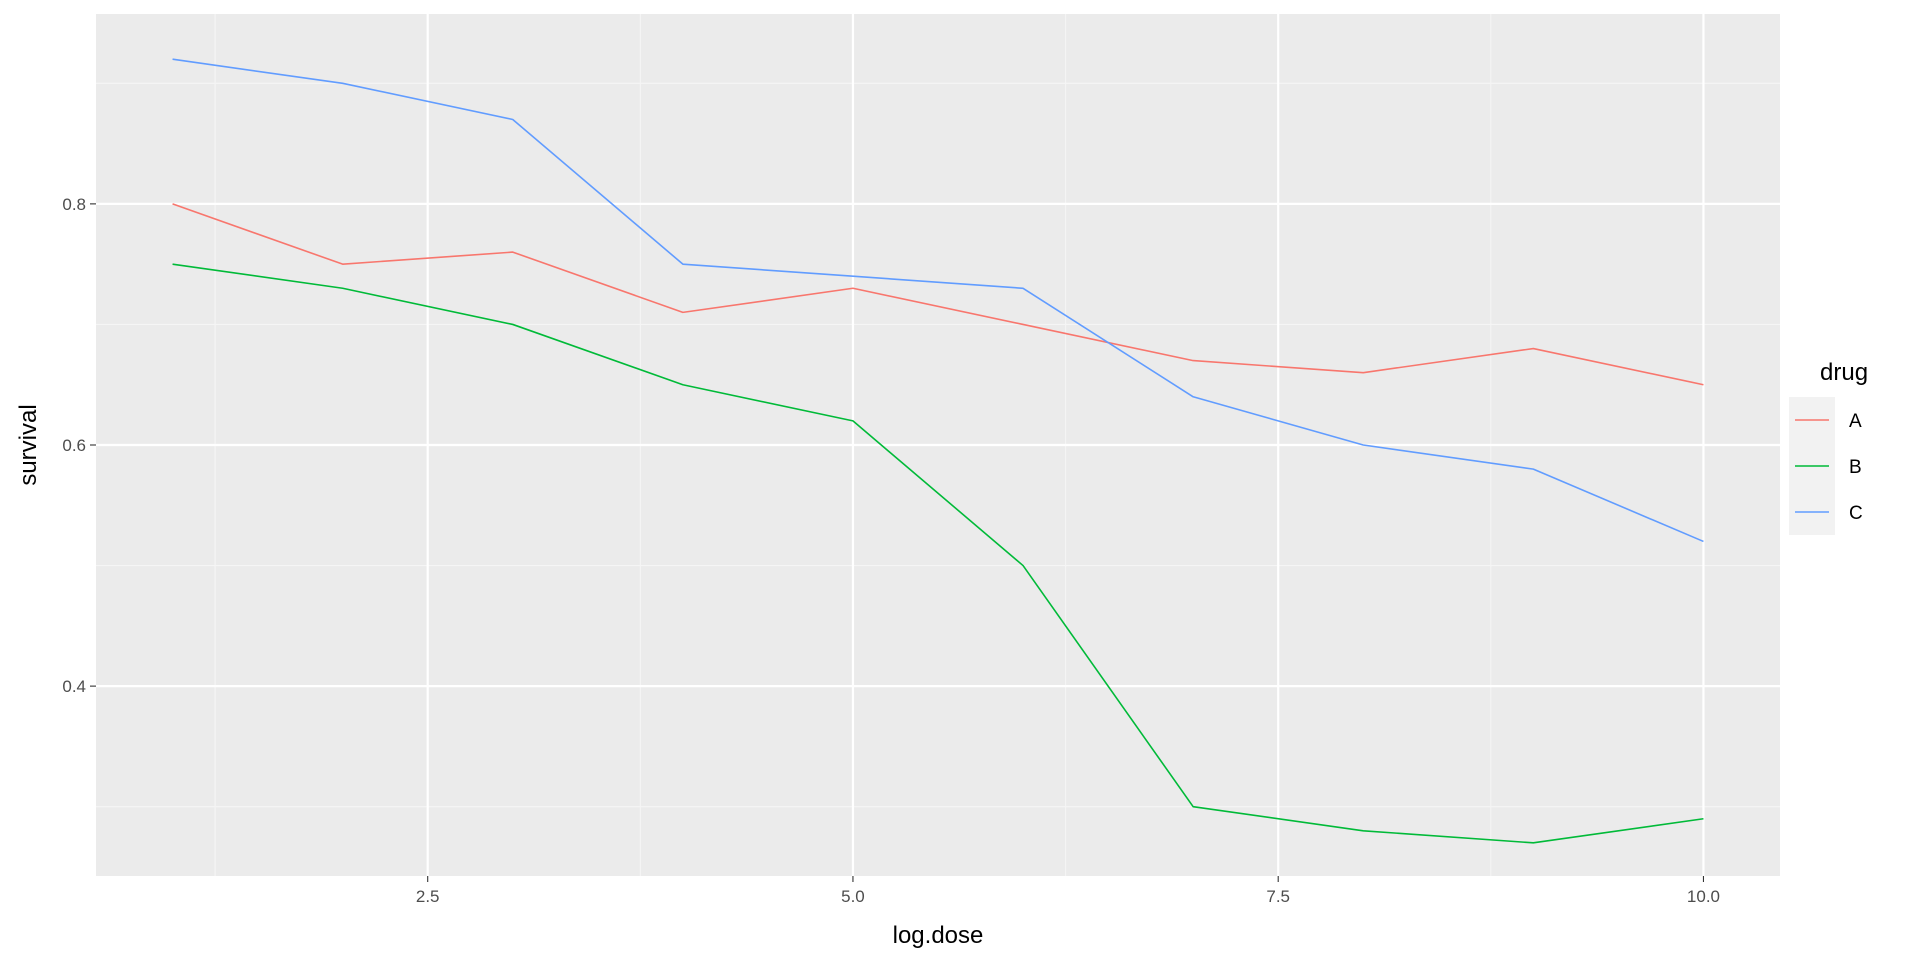 The height and width of the screenshot is (960, 1920). I want to click on x-tick-label: 2.5, so click(428, 896).